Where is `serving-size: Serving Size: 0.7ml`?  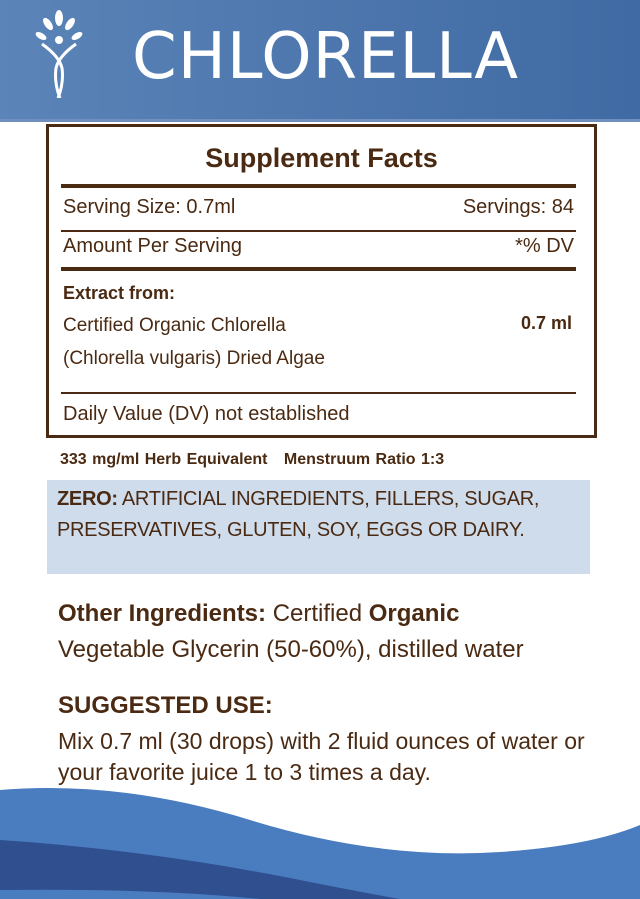
serving-size: Serving Size: 0.7ml is located at coordinates (149, 207).